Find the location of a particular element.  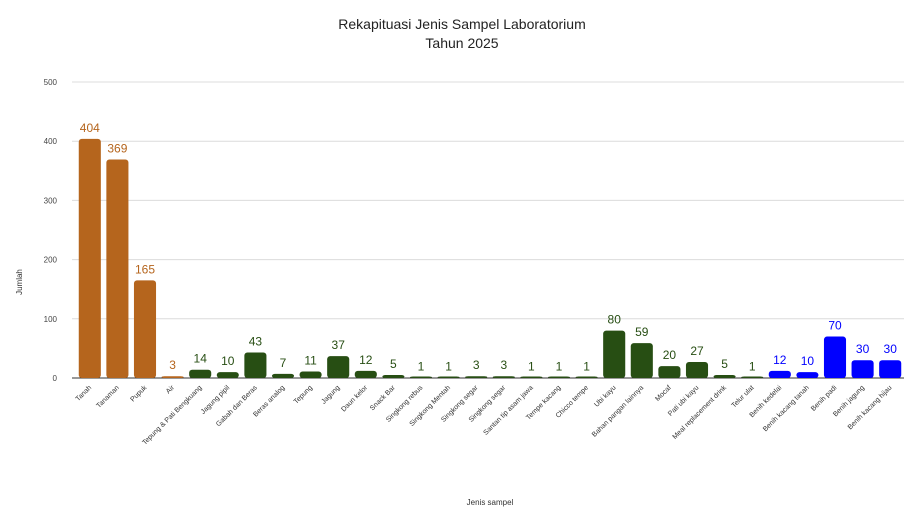

x-tick-label: Tepung & Pati Bengkuang is located at coordinates (172, 415).